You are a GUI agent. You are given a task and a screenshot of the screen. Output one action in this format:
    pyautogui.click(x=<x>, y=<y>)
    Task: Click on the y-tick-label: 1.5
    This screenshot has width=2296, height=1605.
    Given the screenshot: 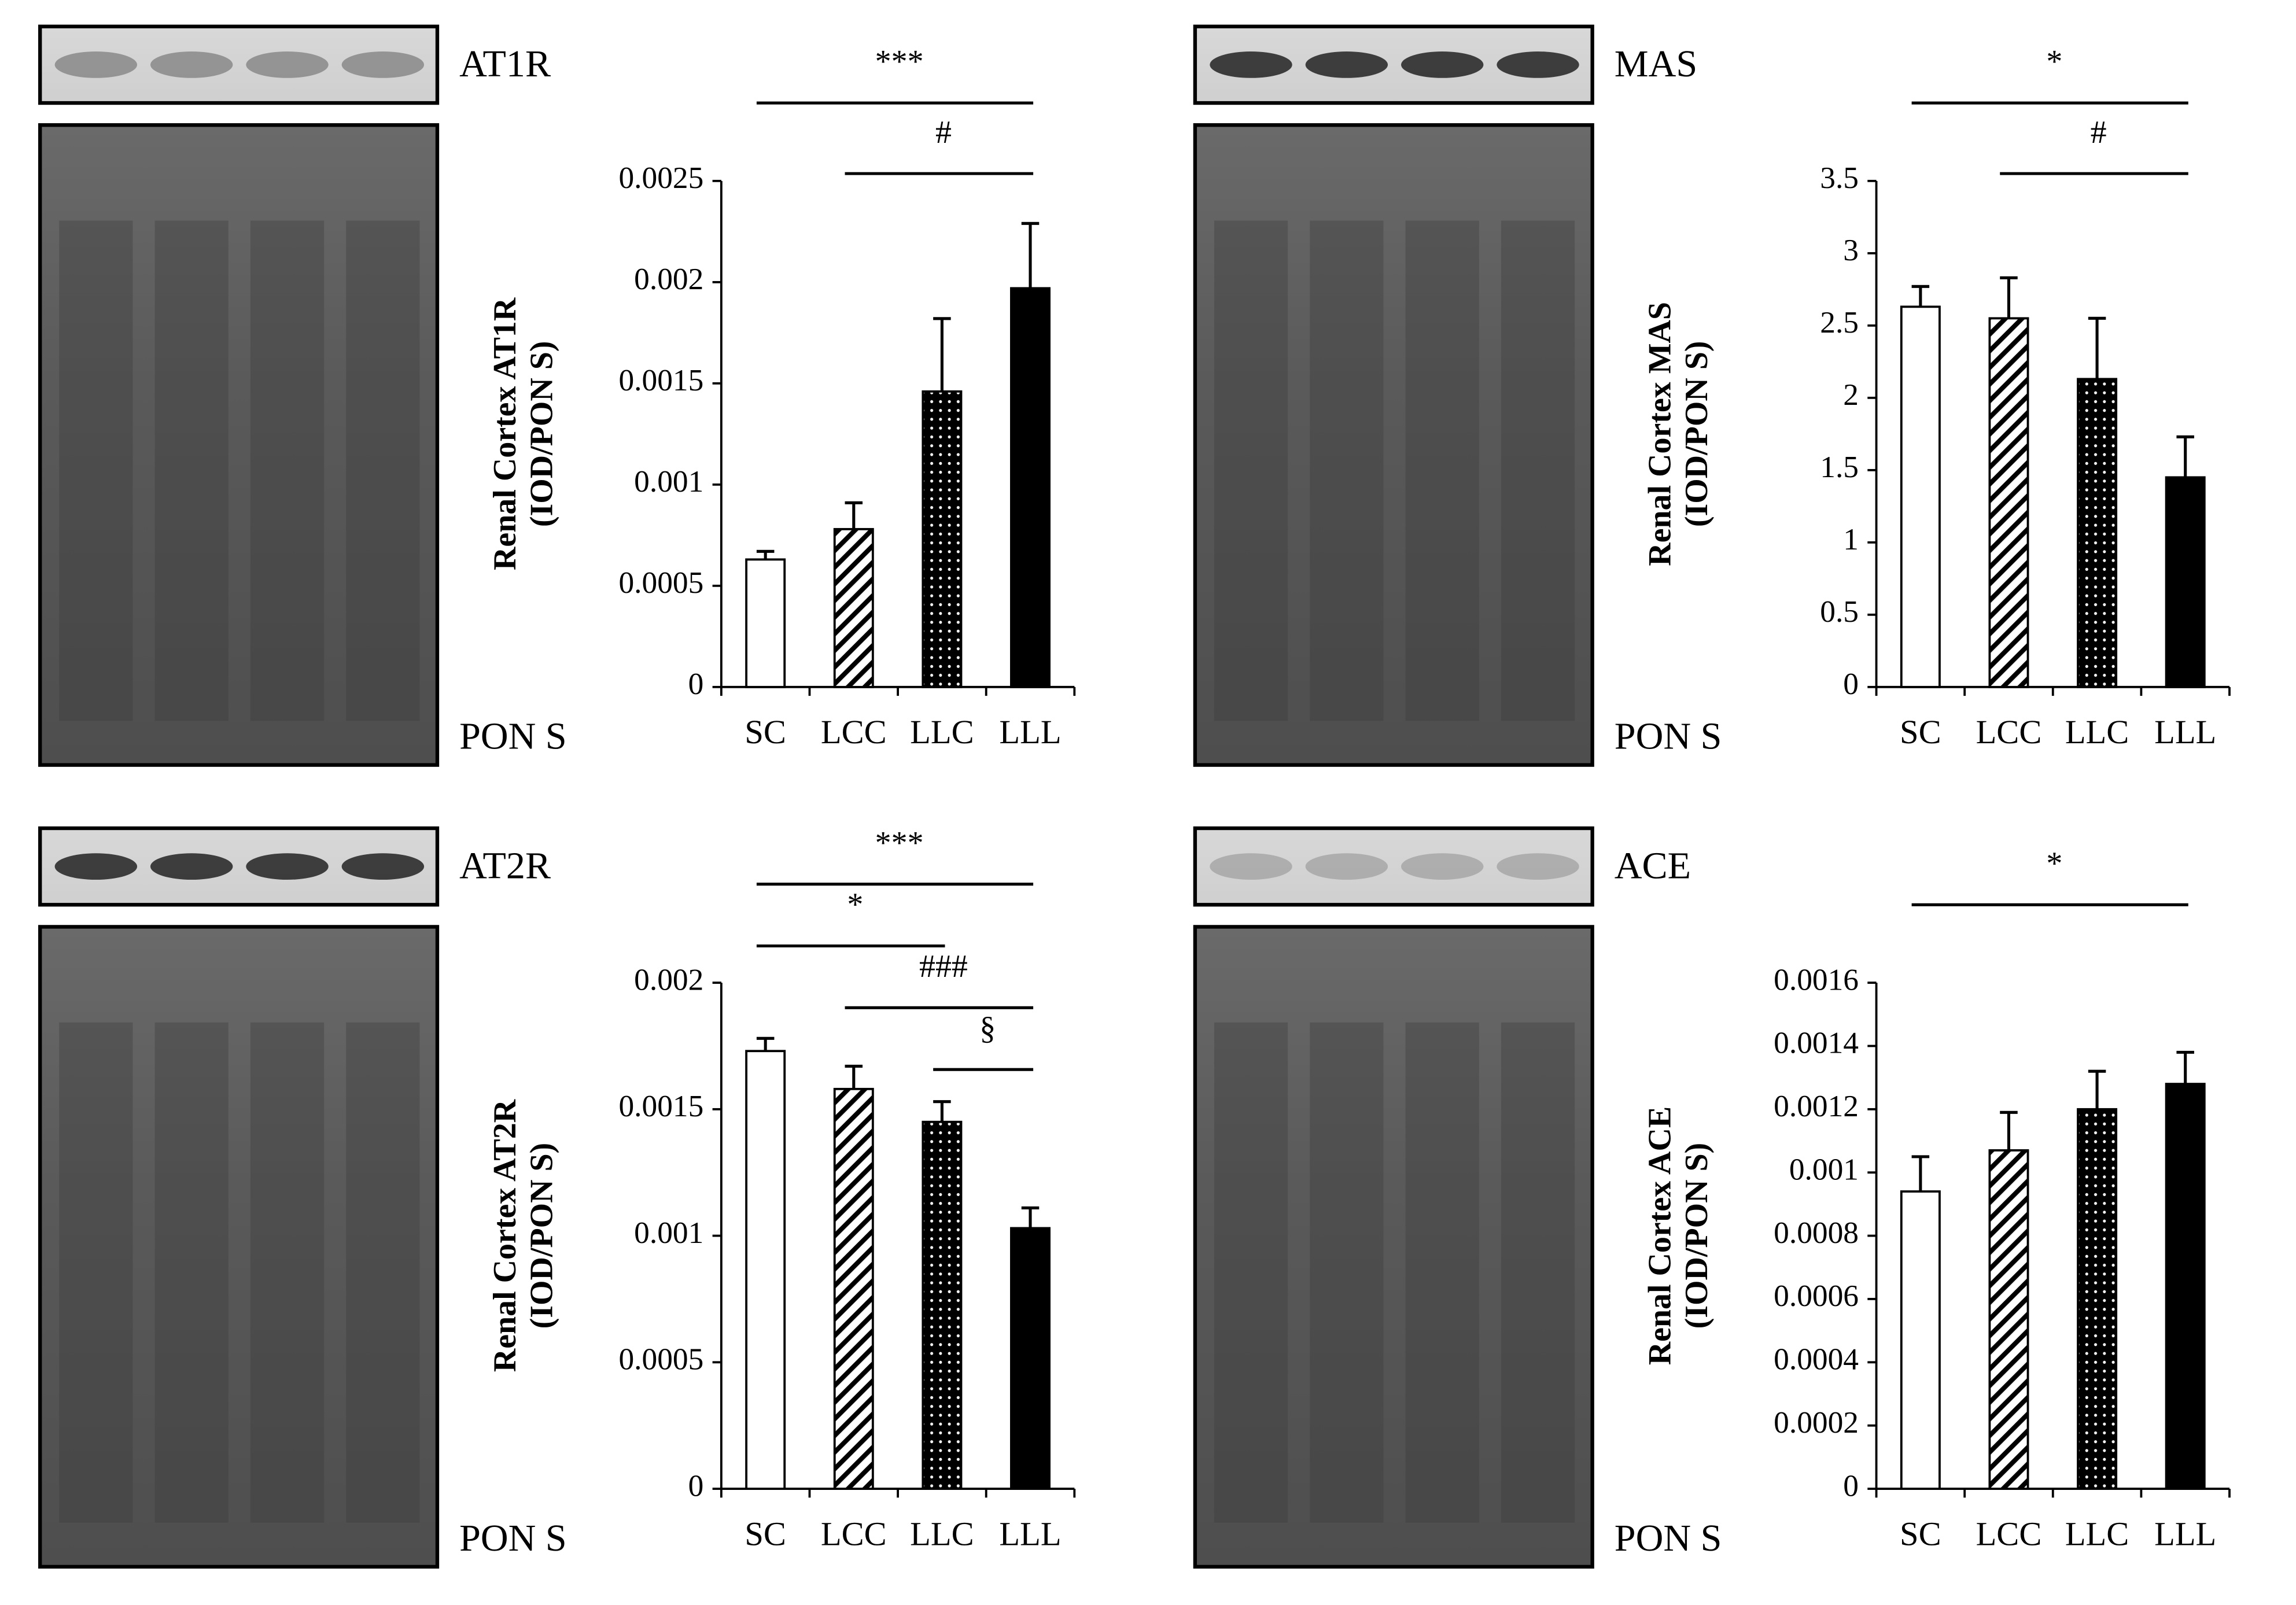 What is the action you would take?
    pyautogui.click(x=1839, y=466)
    